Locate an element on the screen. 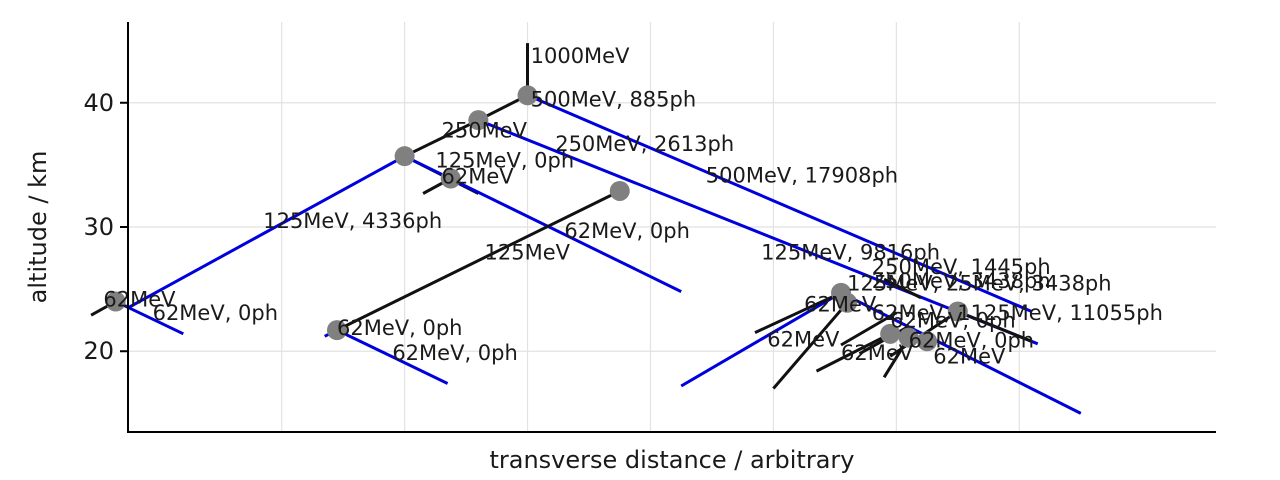 The height and width of the screenshot is (480, 1280). annotation-23: 62MeV is located at coordinates (877, 353).